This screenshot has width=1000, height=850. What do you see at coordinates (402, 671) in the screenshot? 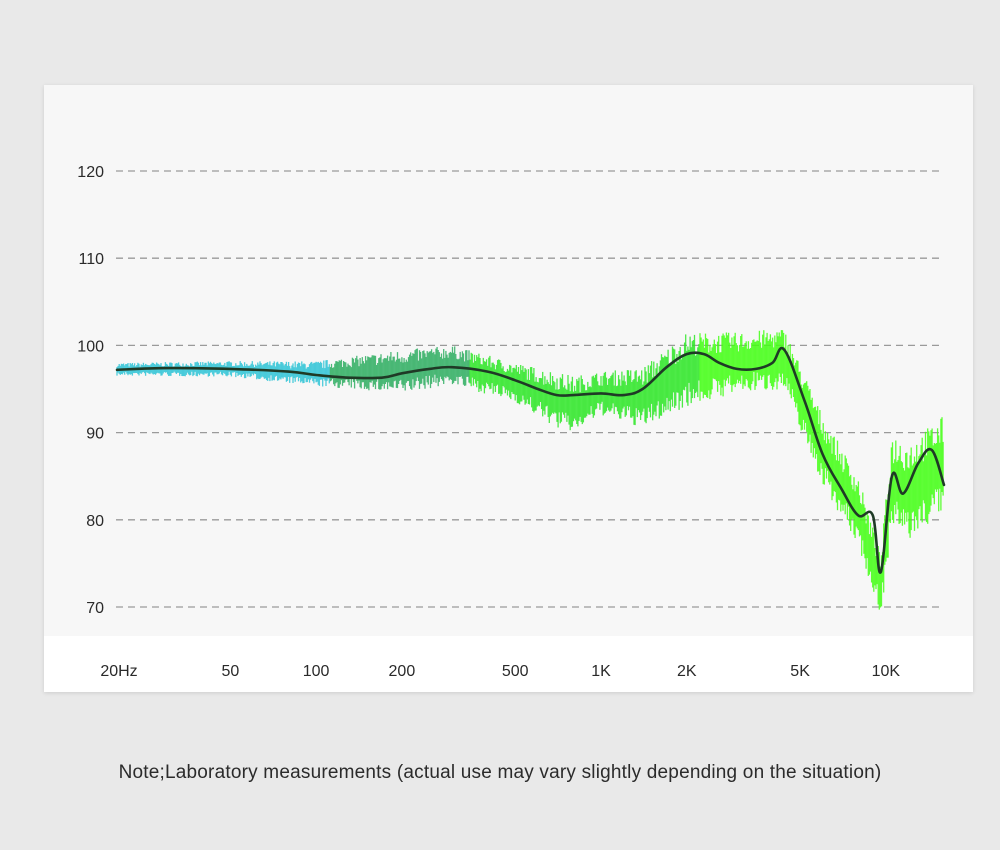
I see `x-tick-label: 200` at bounding box center [402, 671].